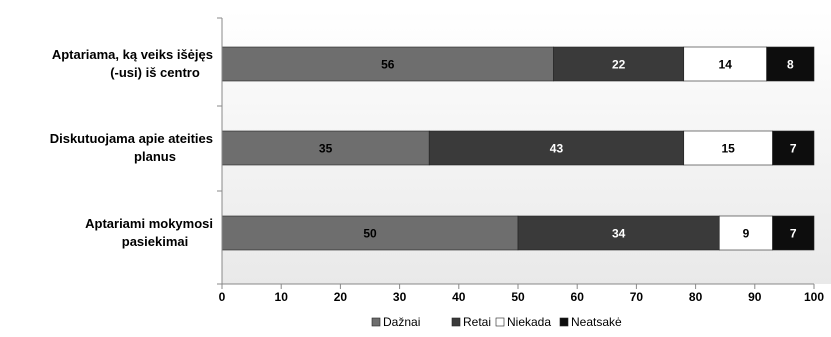 The image size is (831, 337). I want to click on data-label: 8, so click(790, 65).